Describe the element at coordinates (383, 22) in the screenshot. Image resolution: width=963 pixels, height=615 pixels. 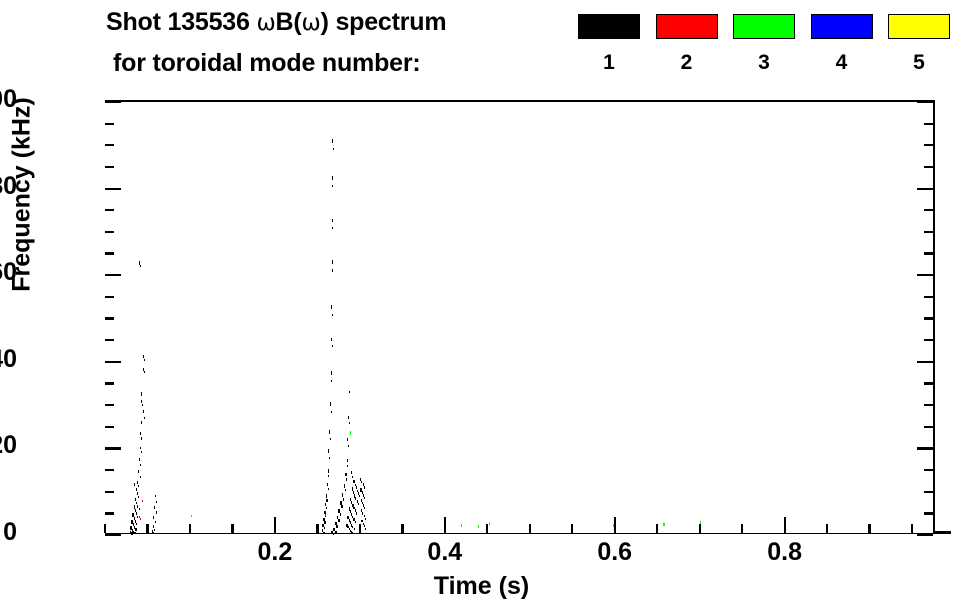
I see `title-spectrum-text: ) spectrum` at that location.